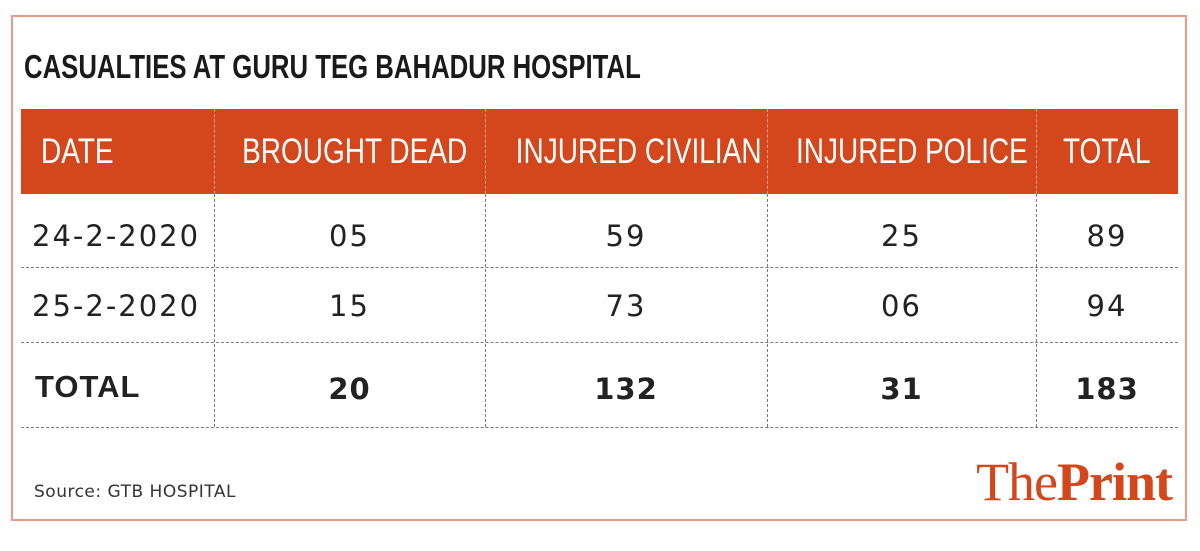  Describe the element at coordinates (901, 389) in the screenshot. I see `total-injured-police: 31` at that location.